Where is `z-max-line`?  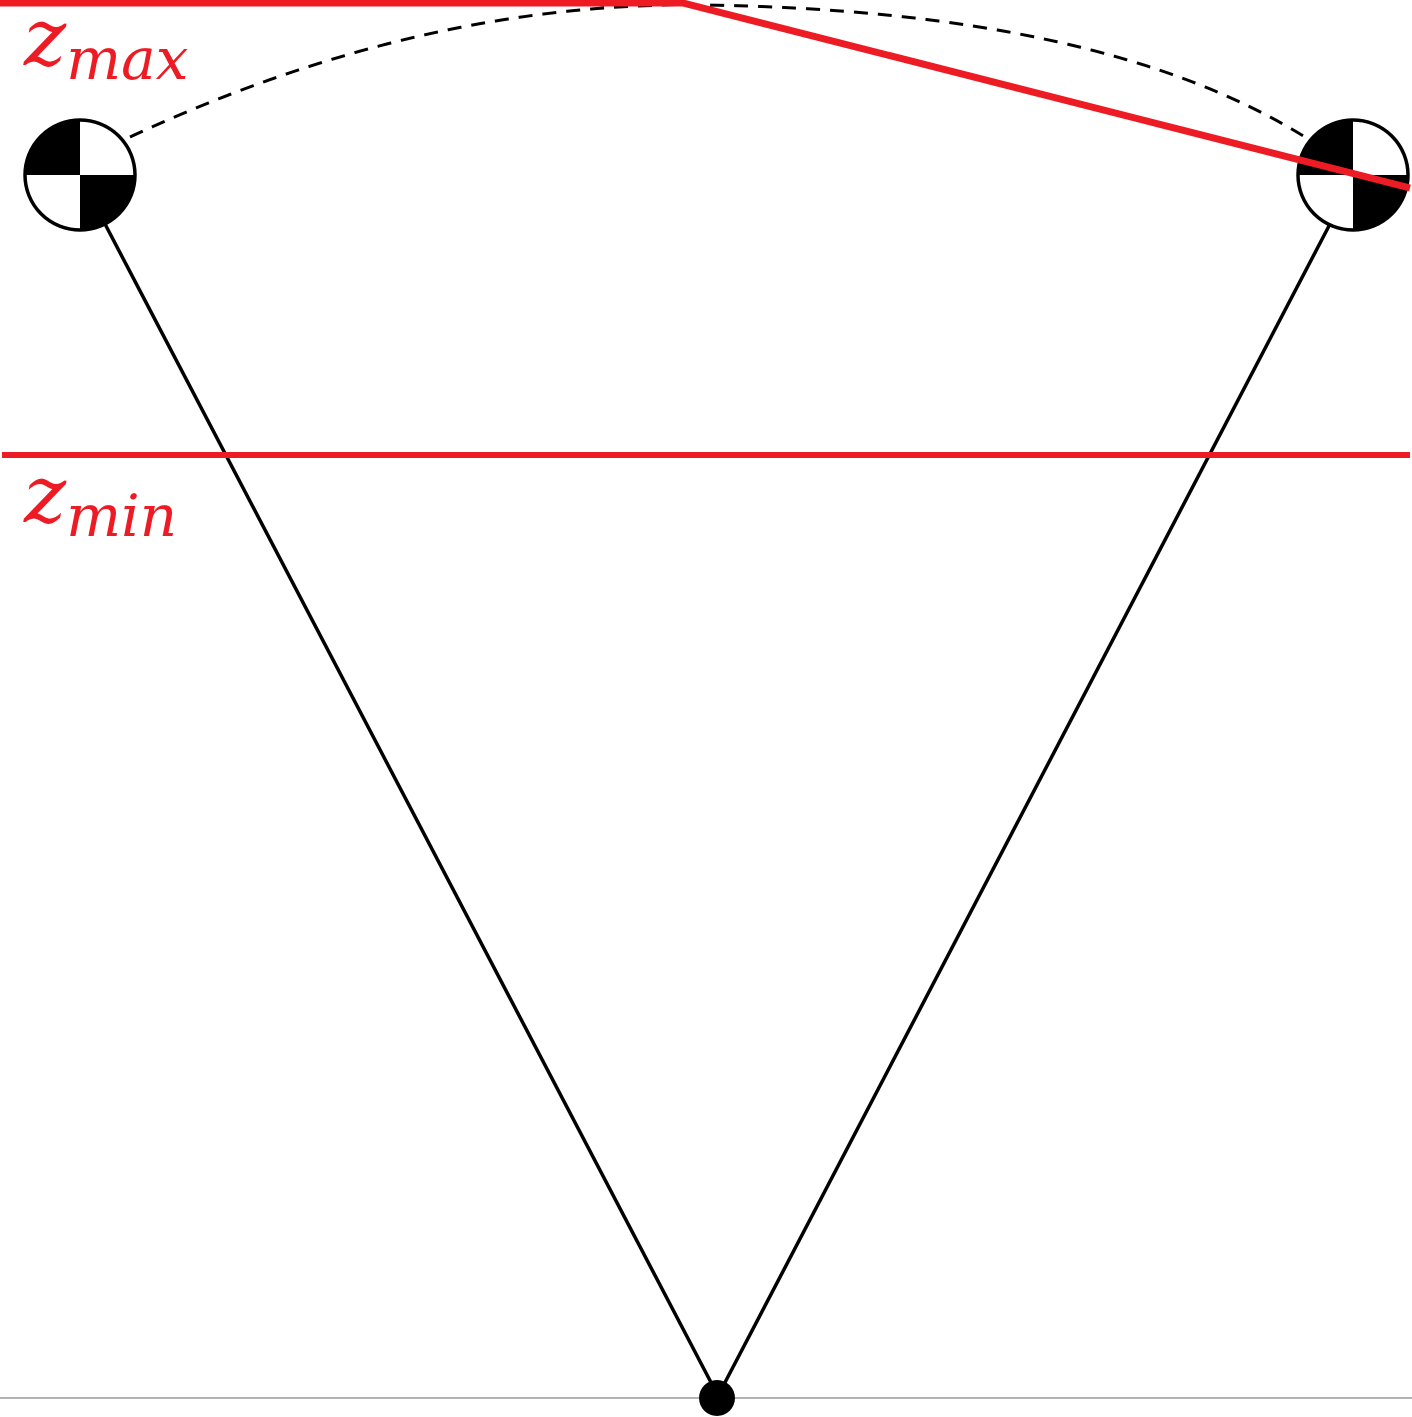 z-max-line is located at coordinates (705, 96).